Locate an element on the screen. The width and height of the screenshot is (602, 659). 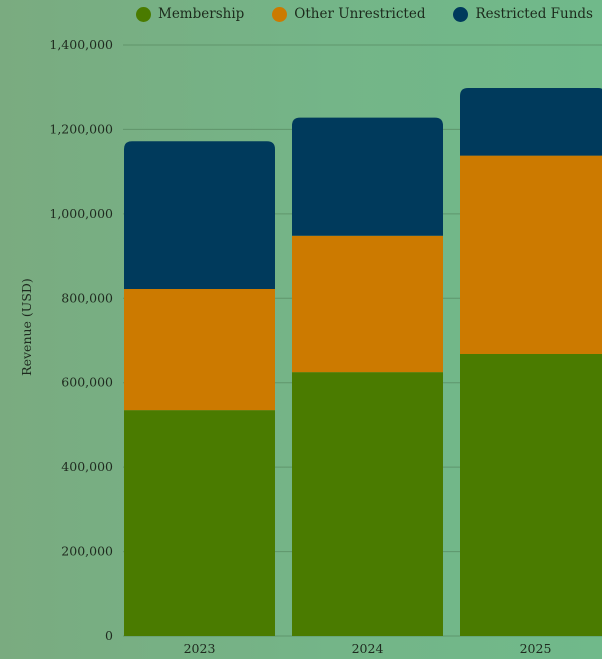
y-tick-label: 800,000 is located at coordinates (87, 297).